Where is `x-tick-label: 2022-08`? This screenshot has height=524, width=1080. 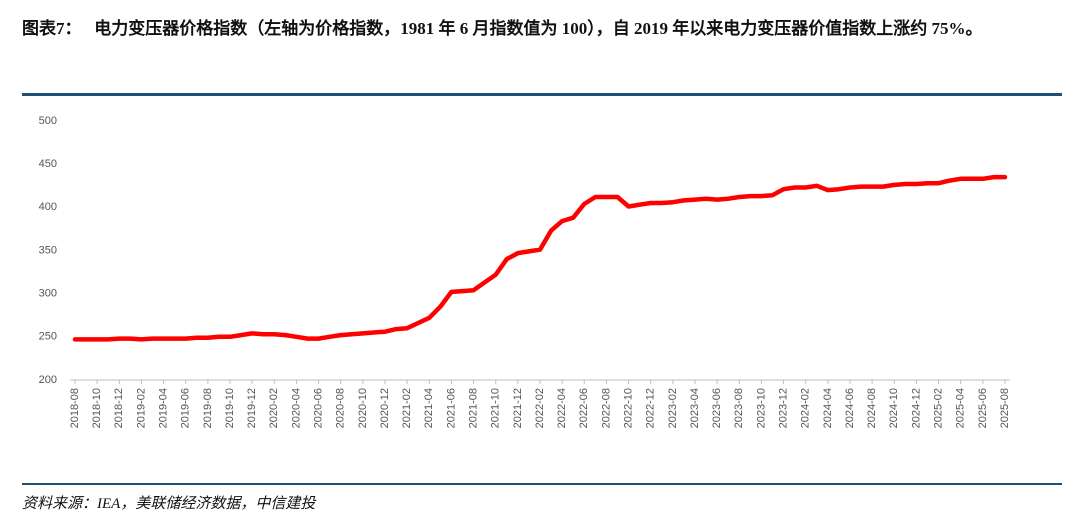
x-tick-label: 2022-08 is located at coordinates (606, 408).